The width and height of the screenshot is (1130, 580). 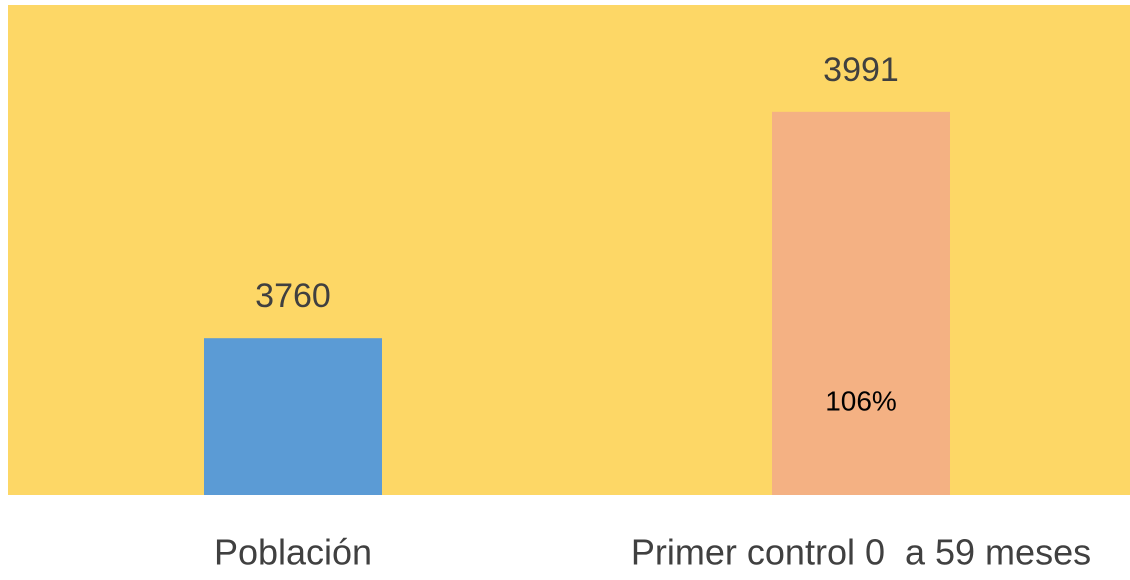 I want to click on annotation: 106%, so click(x=861, y=400).